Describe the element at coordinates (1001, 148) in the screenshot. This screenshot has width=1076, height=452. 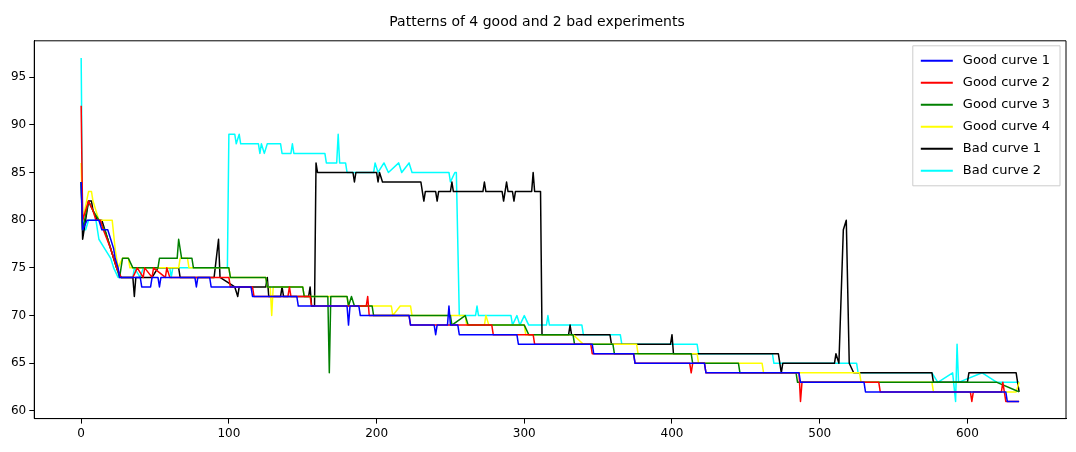
I see `legend-label: Bad curve 1` at that location.